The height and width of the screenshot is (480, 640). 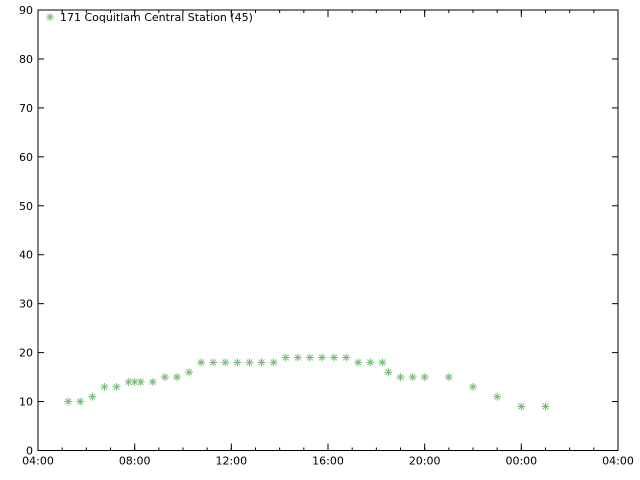 What do you see at coordinates (29, 451) in the screenshot?
I see `y-tick-label: 0` at bounding box center [29, 451].